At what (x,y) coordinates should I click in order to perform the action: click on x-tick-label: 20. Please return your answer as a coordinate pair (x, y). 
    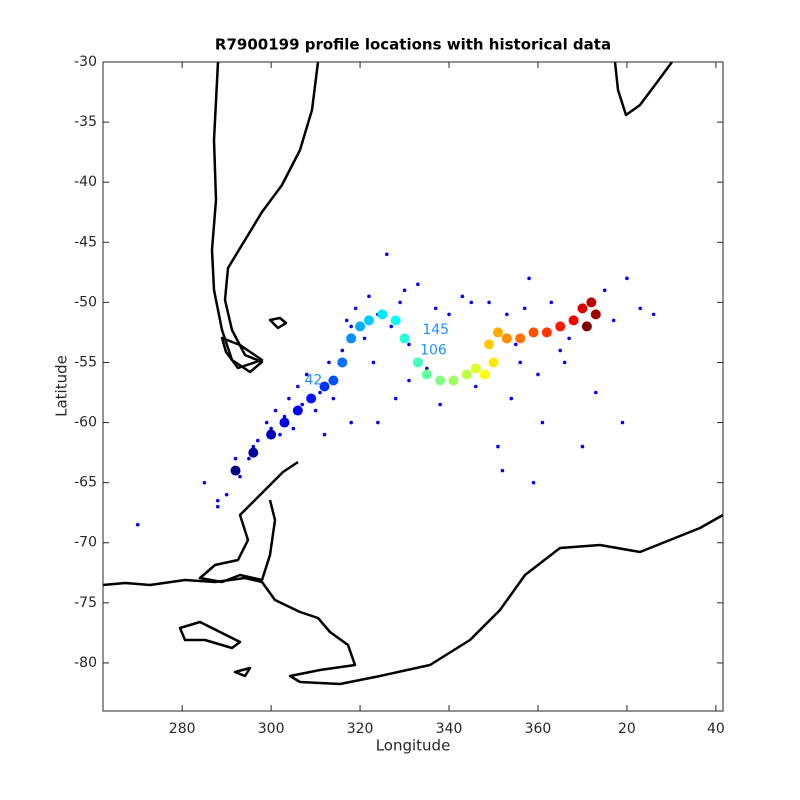
    Looking at the image, I should click on (627, 729).